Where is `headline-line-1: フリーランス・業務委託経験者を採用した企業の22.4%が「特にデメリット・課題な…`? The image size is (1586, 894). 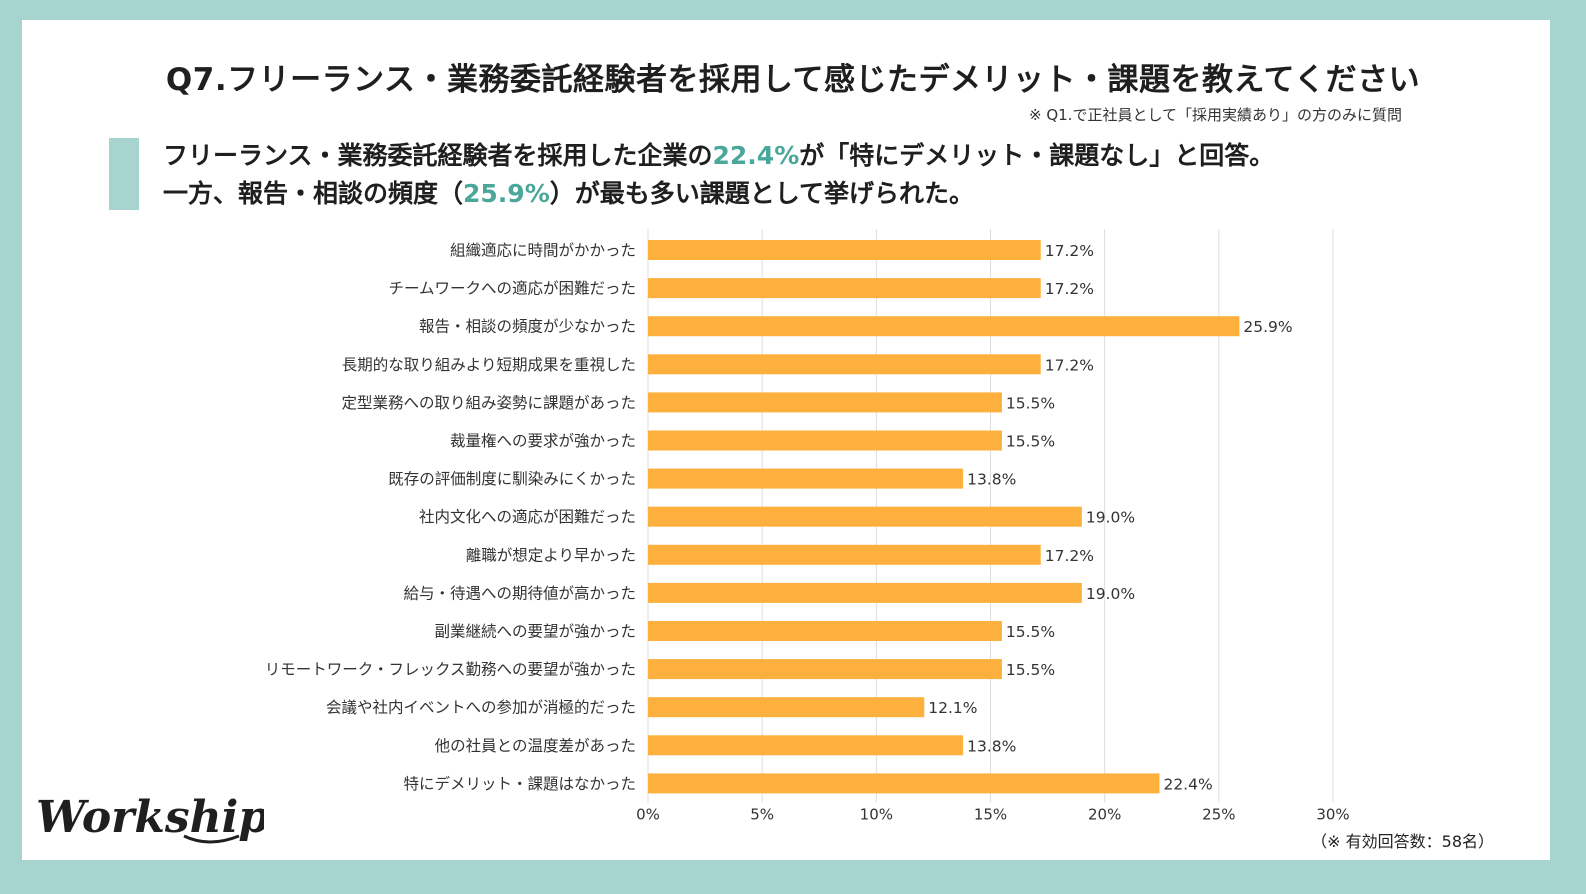 headline-line-1: フリーランス・業務委託経験者を採用した企業の22.4%が「特にデメリット・課題な… is located at coordinates (718, 154).